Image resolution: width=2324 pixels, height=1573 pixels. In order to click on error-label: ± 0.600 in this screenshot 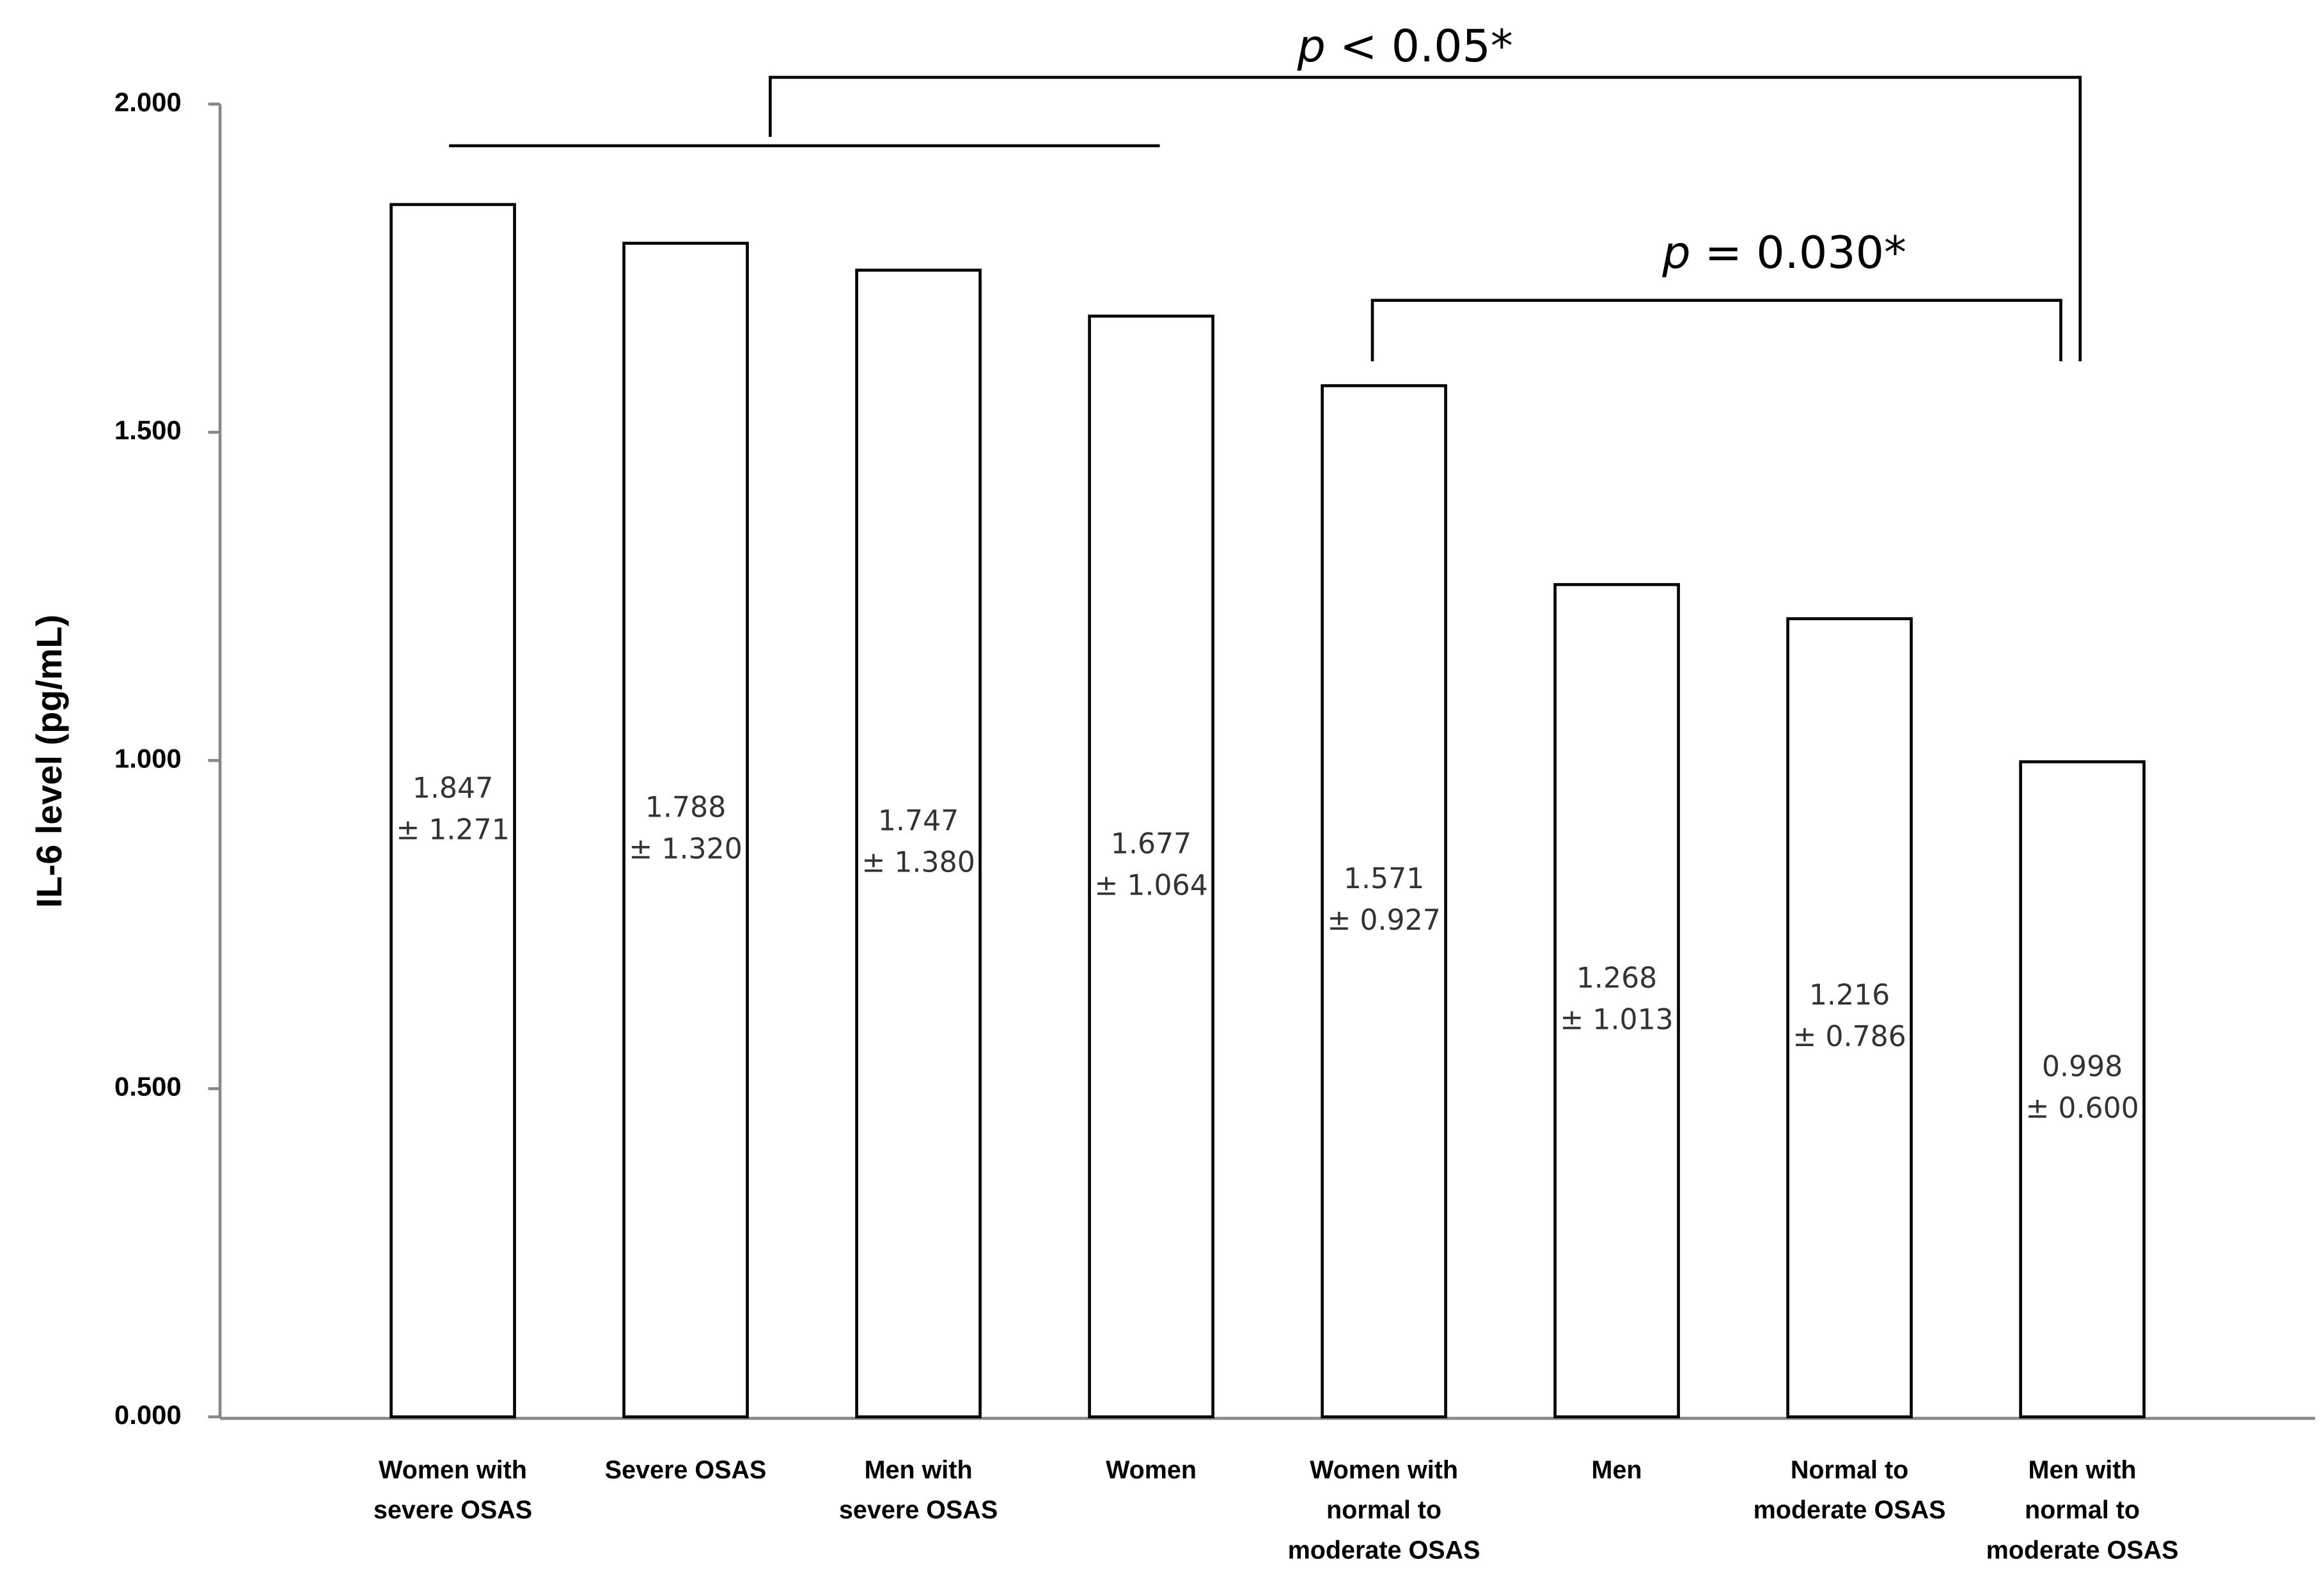, I will do `click(2082, 1108)`.